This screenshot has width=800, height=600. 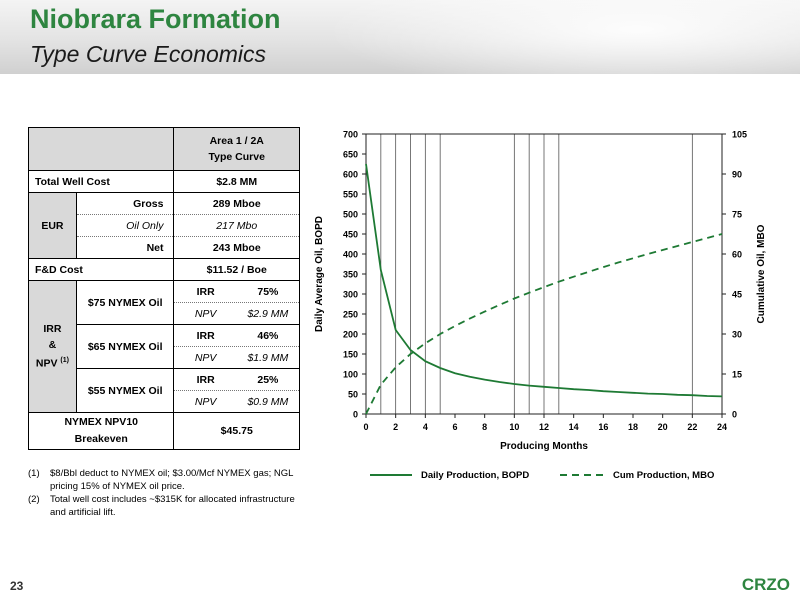 I want to click on total-well-cost-label: Total Well Cost, so click(x=101, y=181).